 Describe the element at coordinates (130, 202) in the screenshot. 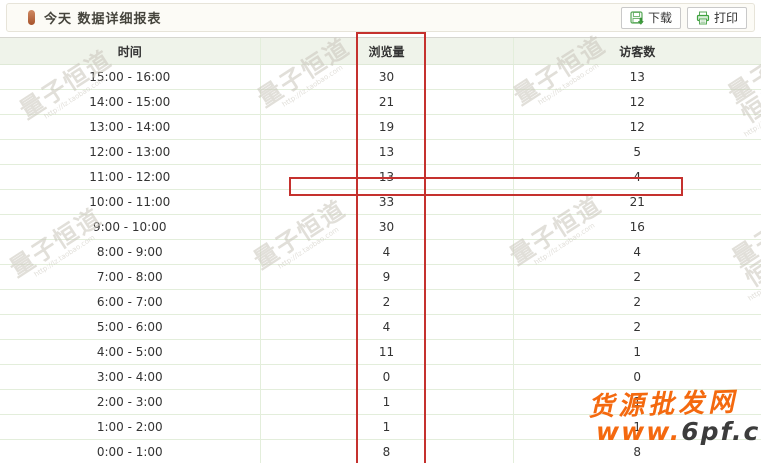

I see `time-cell: 10:00 - 11:00` at that location.